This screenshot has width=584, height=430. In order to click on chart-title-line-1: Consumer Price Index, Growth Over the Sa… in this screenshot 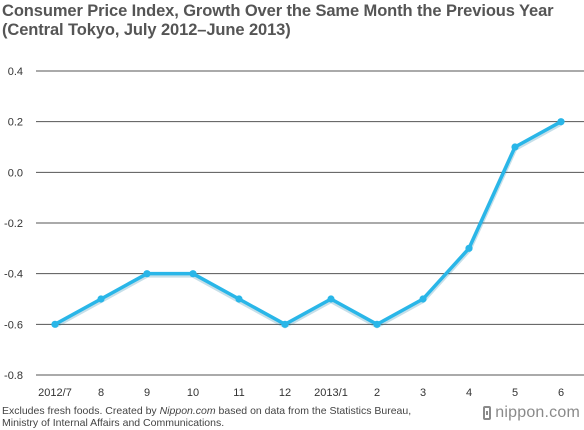, I will do `click(278, 11)`.